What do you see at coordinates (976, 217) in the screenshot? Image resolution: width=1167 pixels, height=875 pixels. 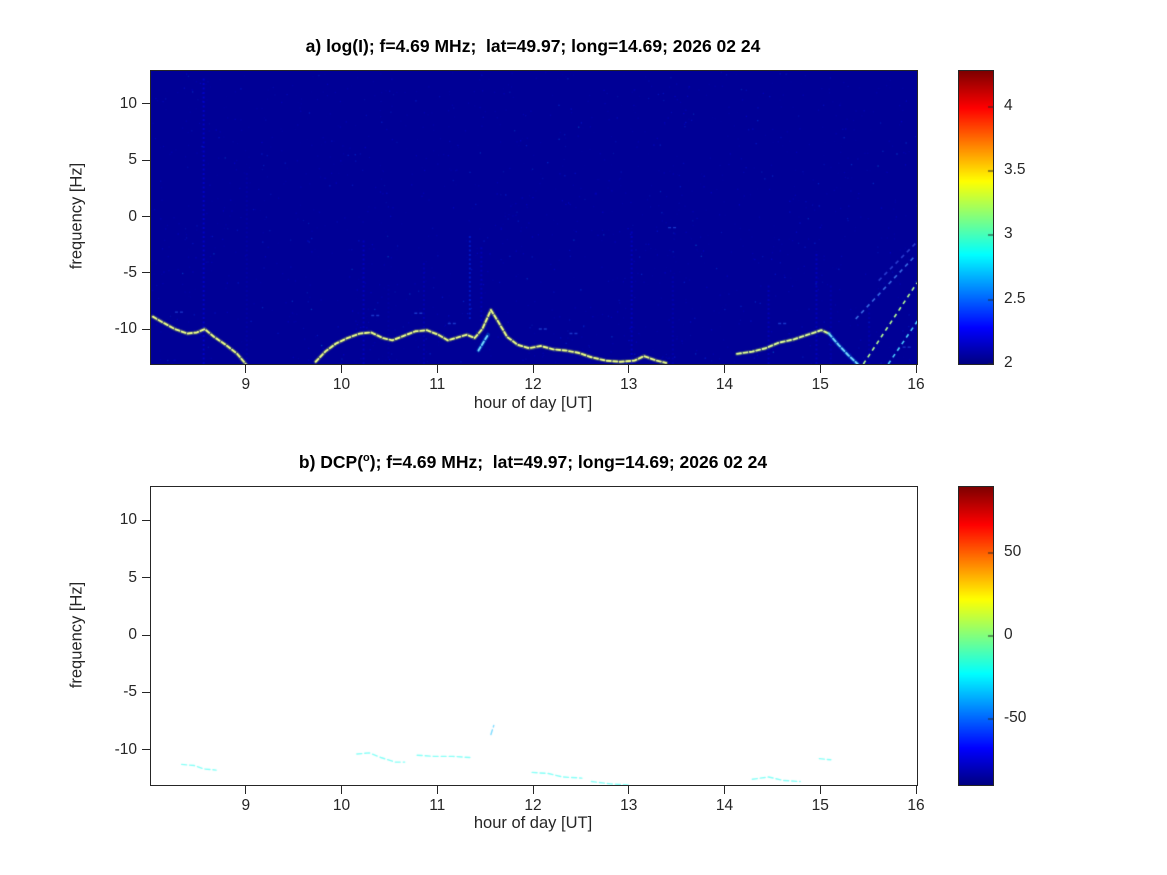 I see `panel-a-colorbar` at bounding box center [976, 217].